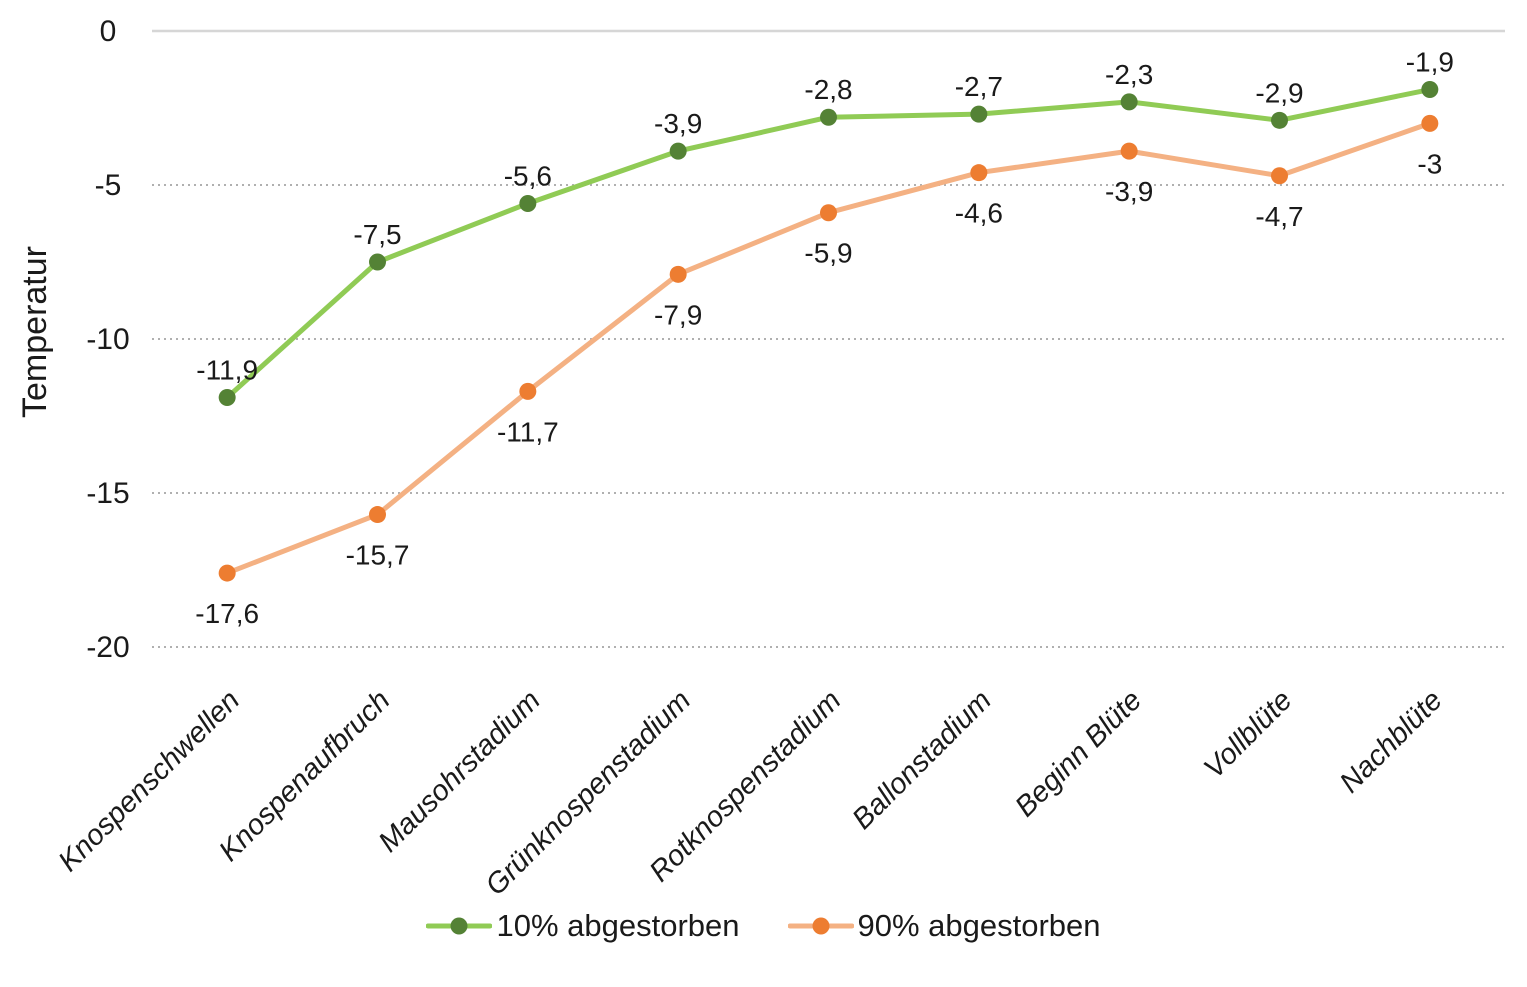  Describe the element at coordinates (460, 771) in the screenshot. I see `x-category-label-3: Mausohrstadium` at that location.